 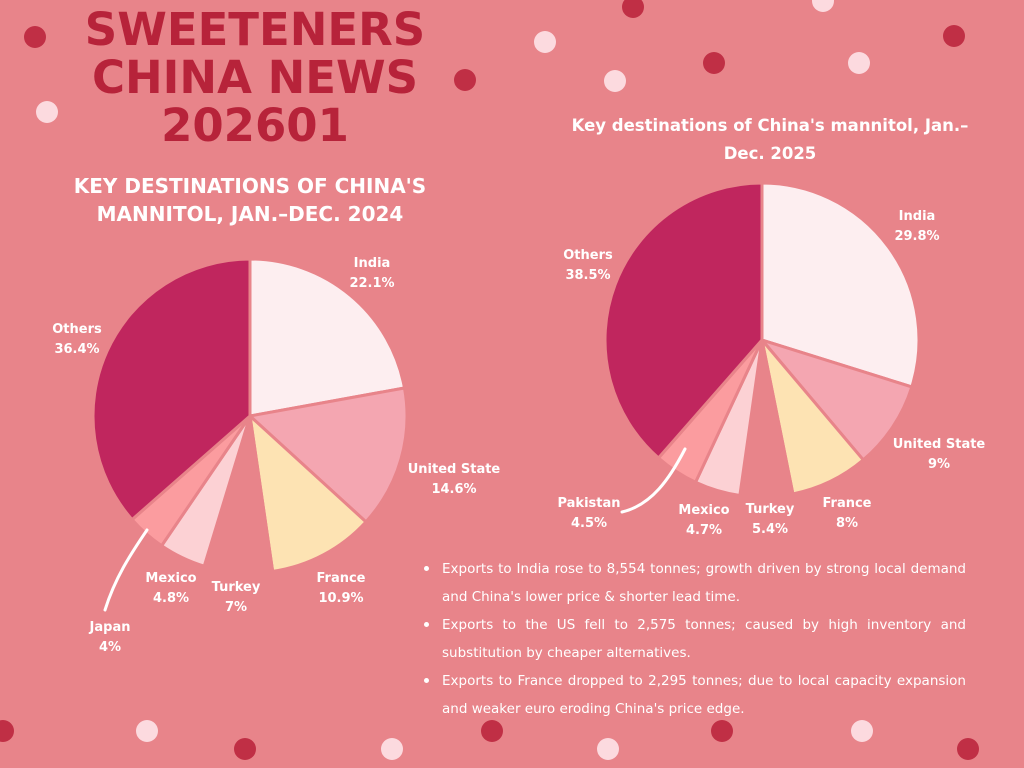 I want to click on label-2025-pakistan: Pakistan 4.5%, so click(x=588, y=514).